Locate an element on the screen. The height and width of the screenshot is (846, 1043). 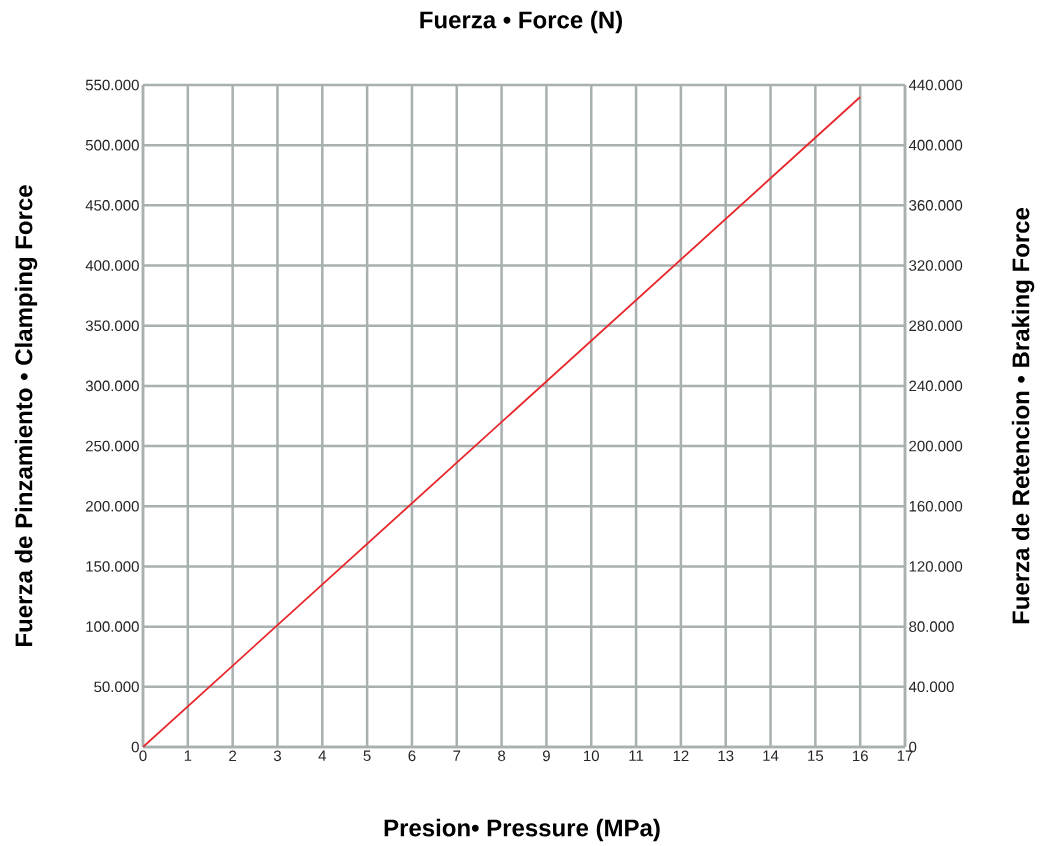
x-tick-label: 14 is located at coordinates (771, 755).